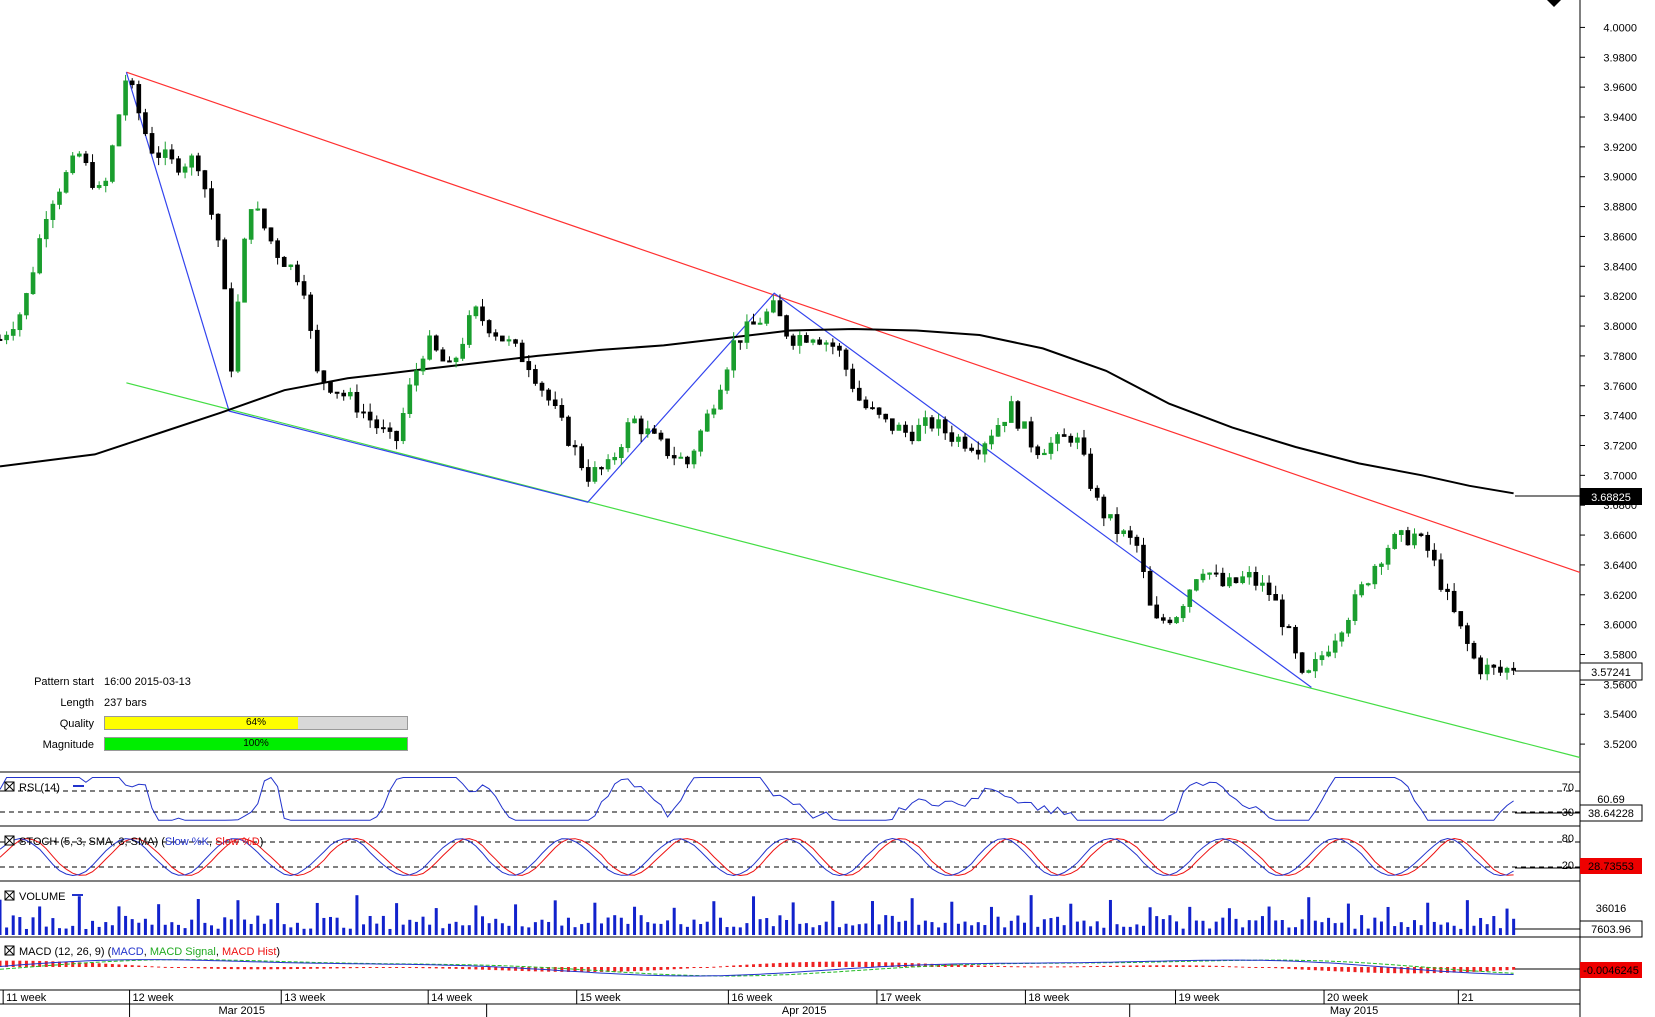 Image resolution: width=1655 pixels, height=1017 pixels. What do you see at coordinates (757, 798) in the screenshot?
I see `rsi-line` at bounding box center [757, 798].